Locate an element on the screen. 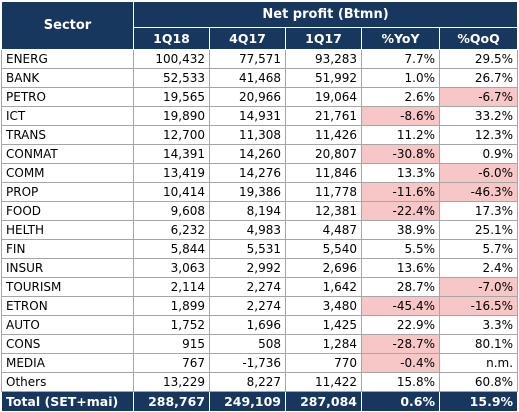 This screenshot has height=412, width=519. value-4q17-cell: 41,468 is located at coordinates (247, 78).